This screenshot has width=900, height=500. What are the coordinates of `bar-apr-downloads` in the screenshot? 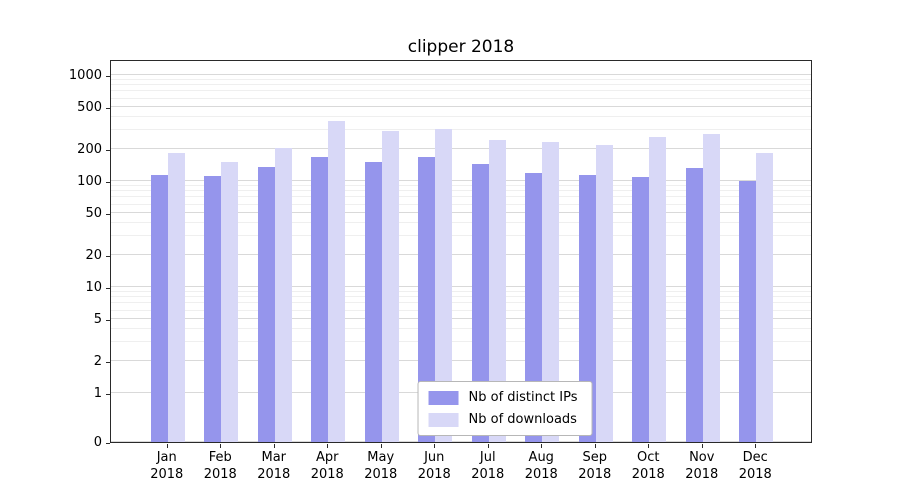 It's located at (337, 281).